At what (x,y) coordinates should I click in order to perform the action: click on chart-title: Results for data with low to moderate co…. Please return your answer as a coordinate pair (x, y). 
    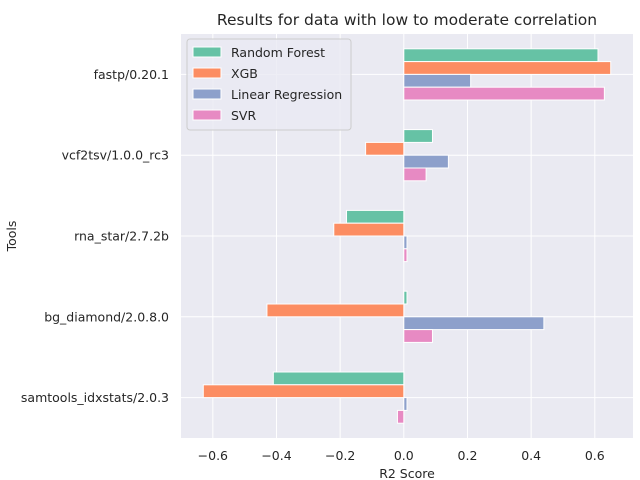
    Looking at the image, I should click on (407, 20).